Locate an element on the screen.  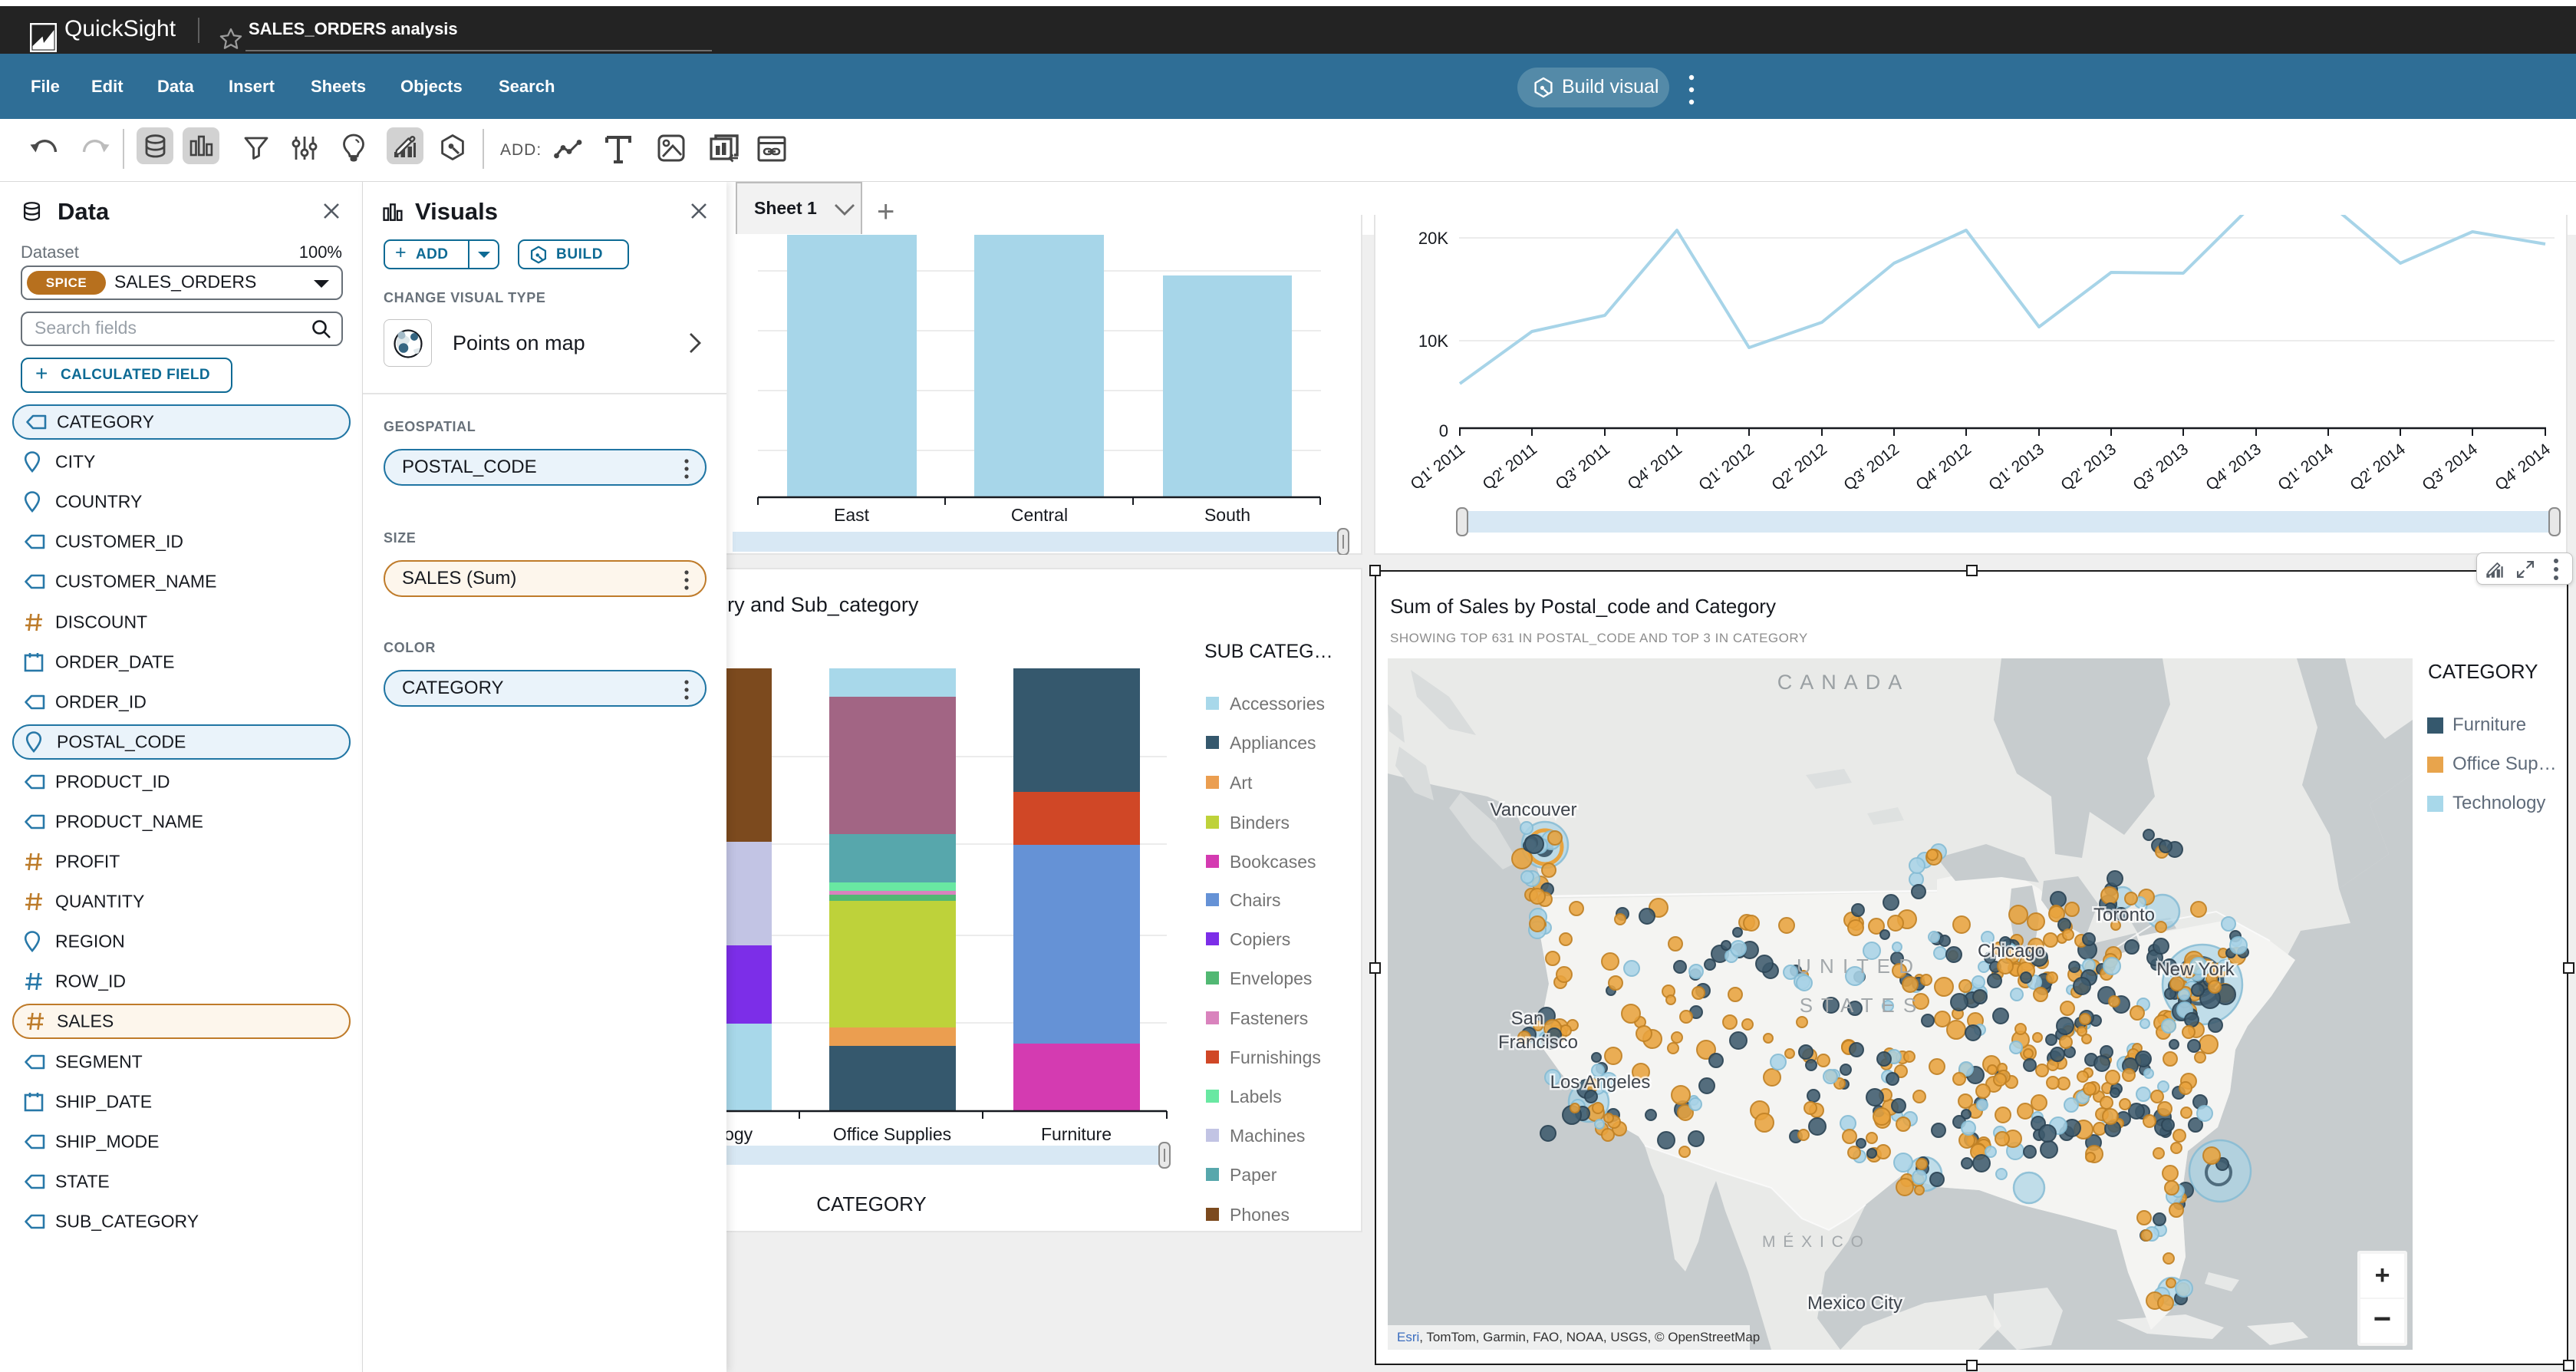
svg-text: 0 is located at coordinates (1443, 430).